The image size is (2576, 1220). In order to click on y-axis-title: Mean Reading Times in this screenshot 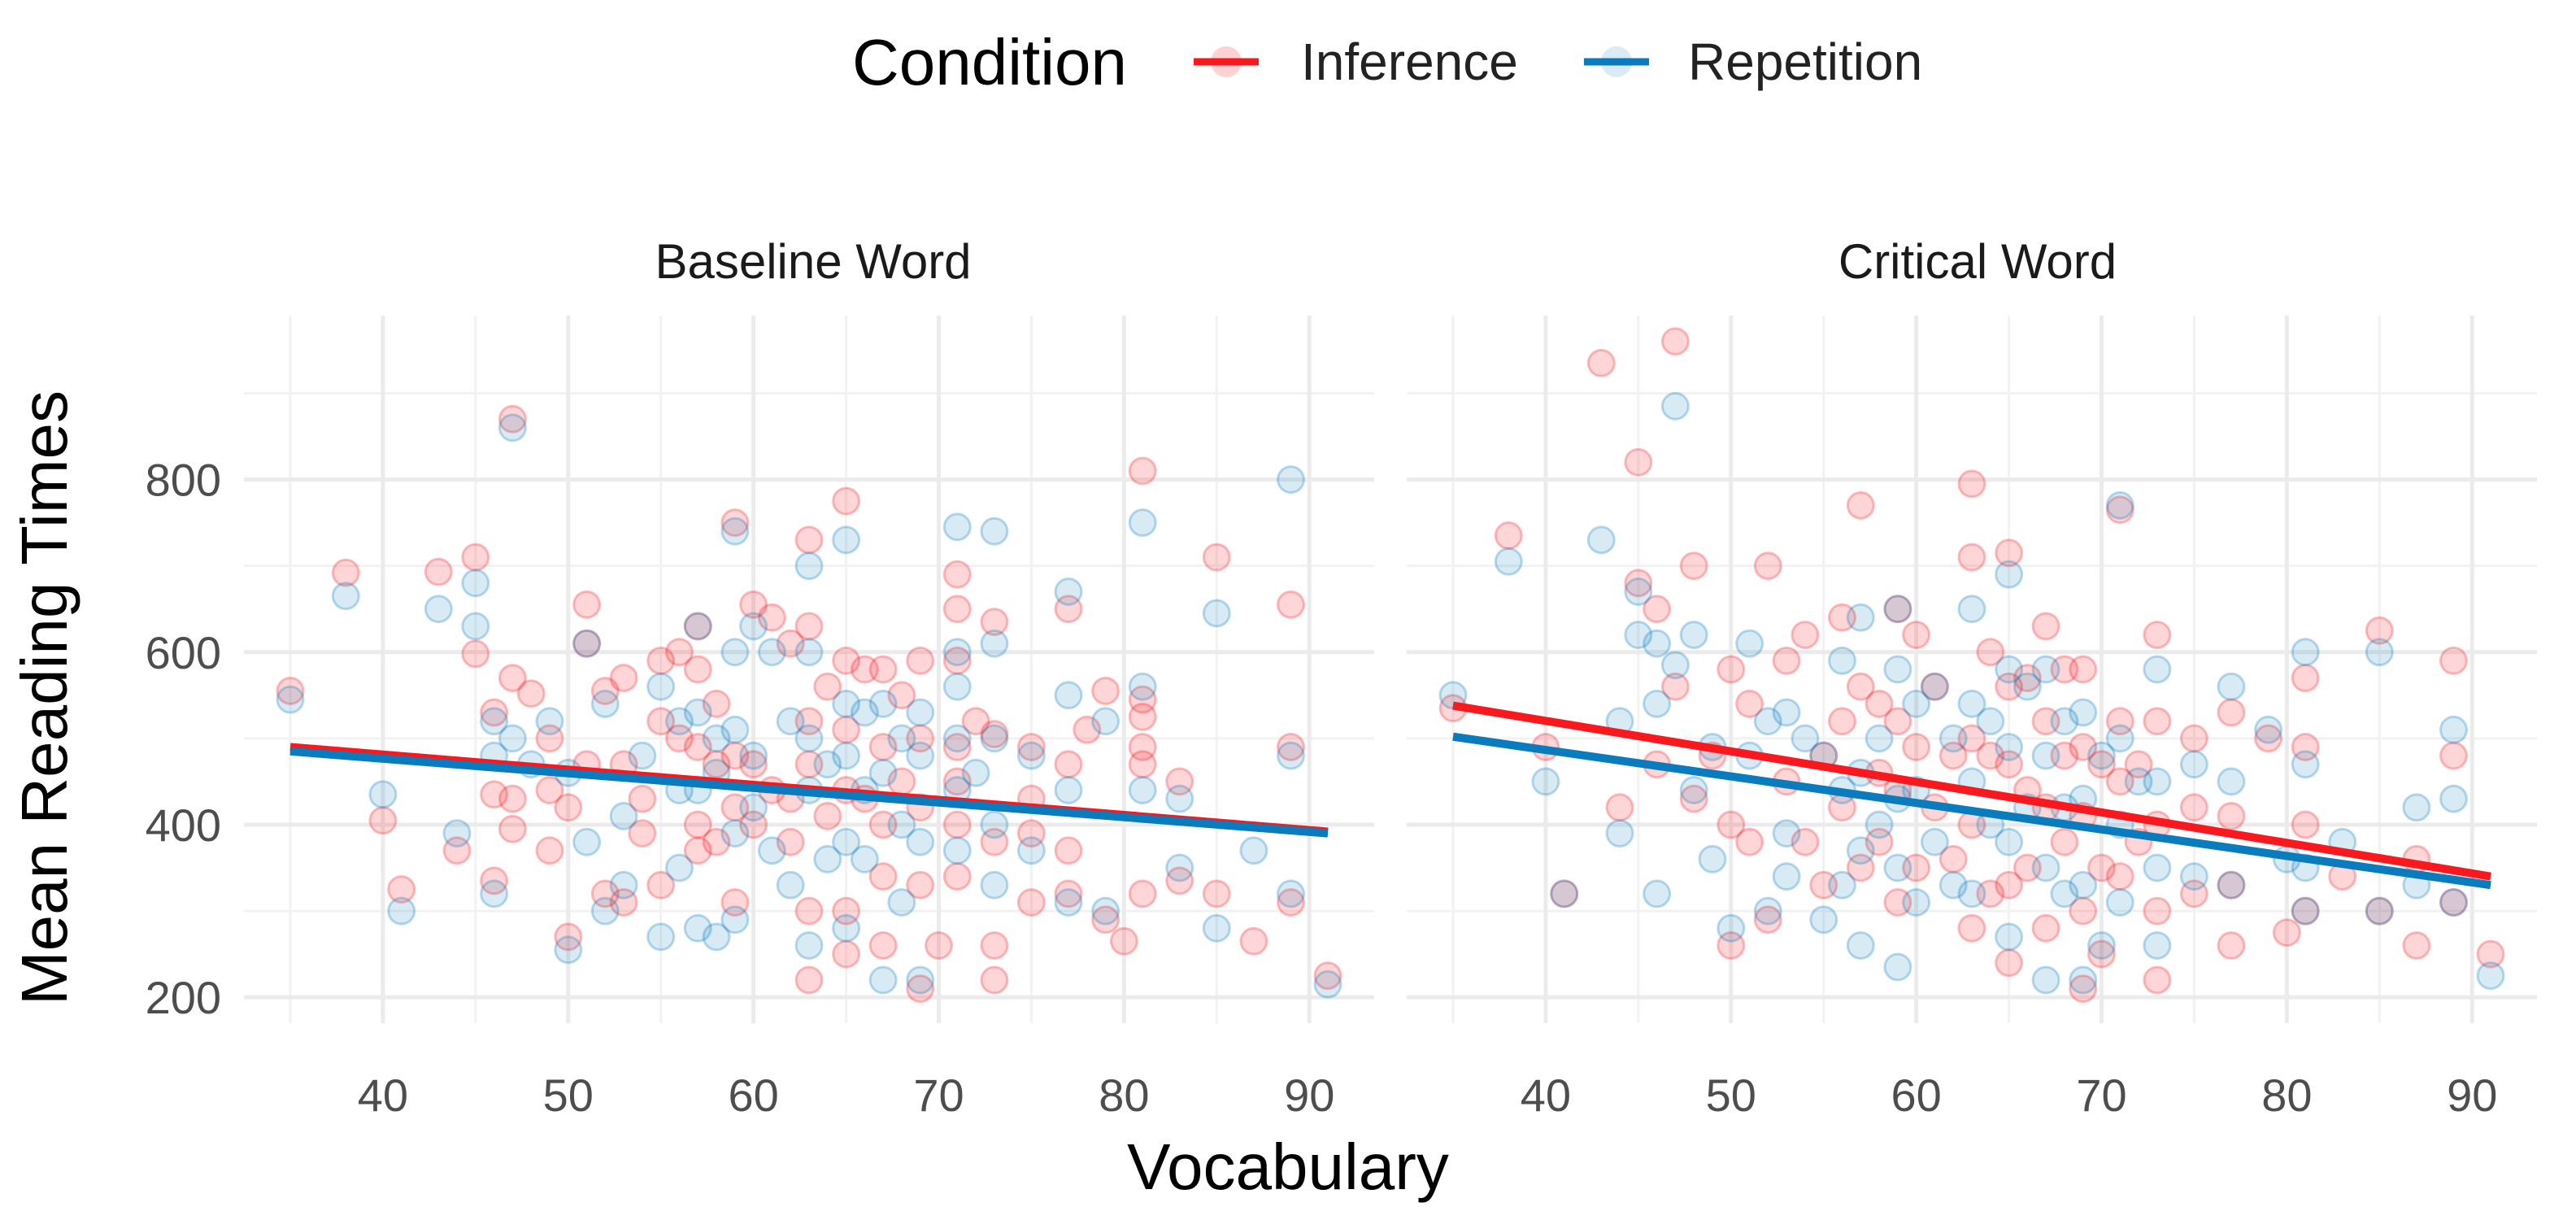, I will do `click(44, 698)`.